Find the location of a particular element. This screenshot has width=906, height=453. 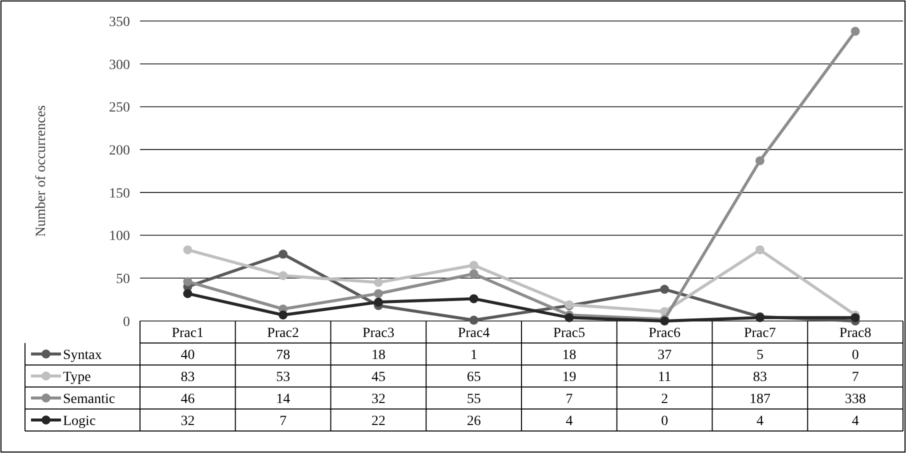

data-label: 37 is located at coordinates (665, 355).